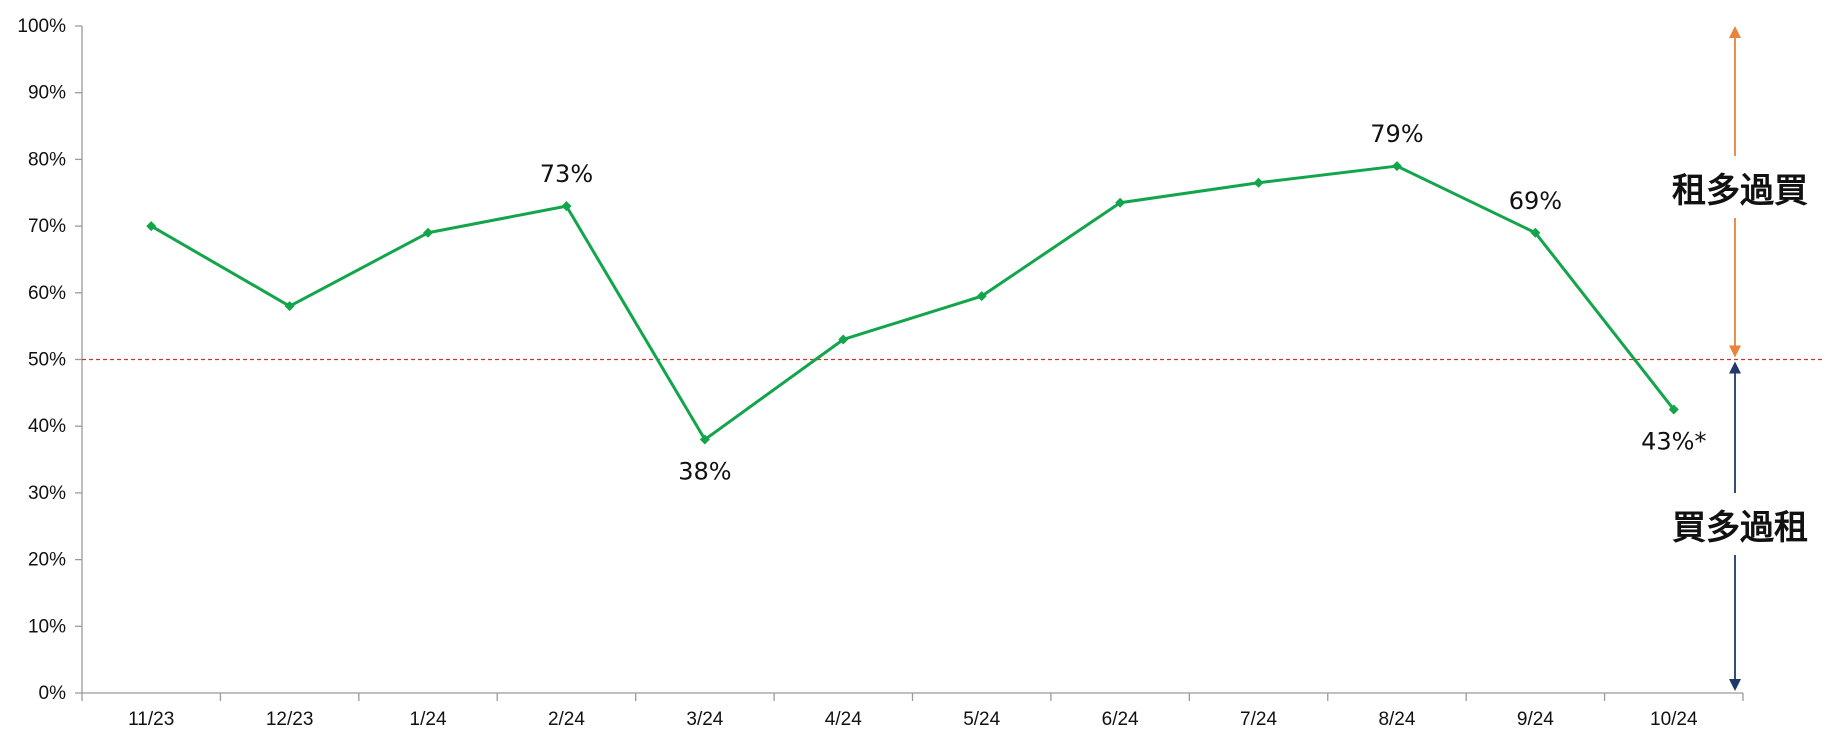  I want to click on data-label: 69%, so click(1535, 201).